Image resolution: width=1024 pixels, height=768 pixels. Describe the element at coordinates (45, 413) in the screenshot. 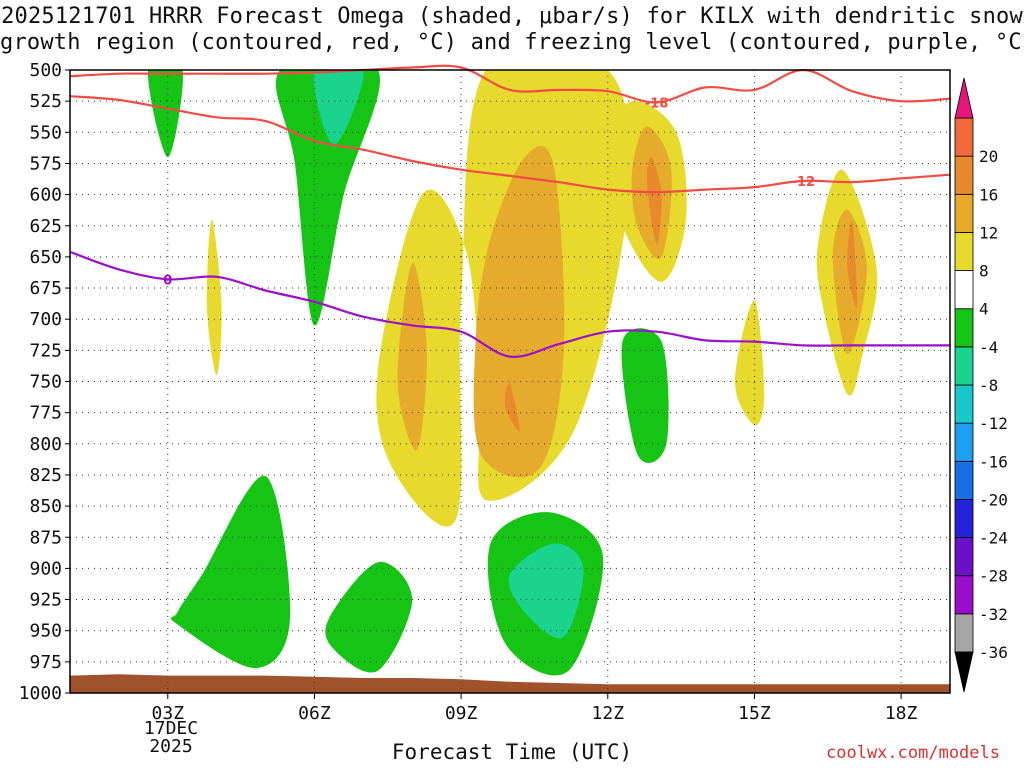

I see `y-tick-label-775: 775` at that location.